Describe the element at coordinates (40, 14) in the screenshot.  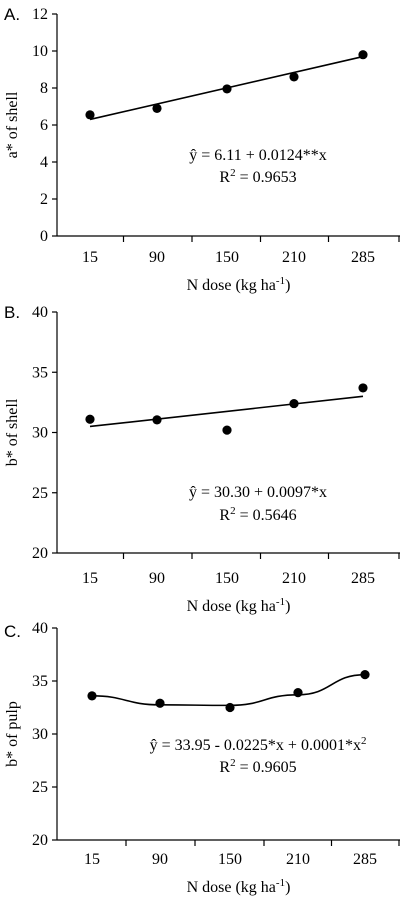
I see `y-tick-label: 12` at that location.